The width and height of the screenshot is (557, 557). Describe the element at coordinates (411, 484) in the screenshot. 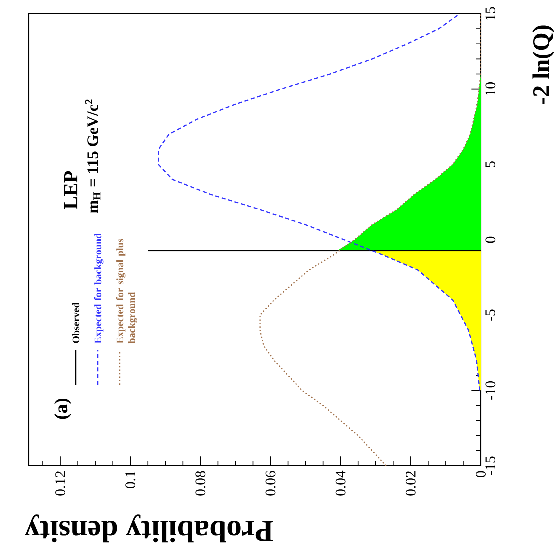

I see `x-tick-label: 0.02` at that location.